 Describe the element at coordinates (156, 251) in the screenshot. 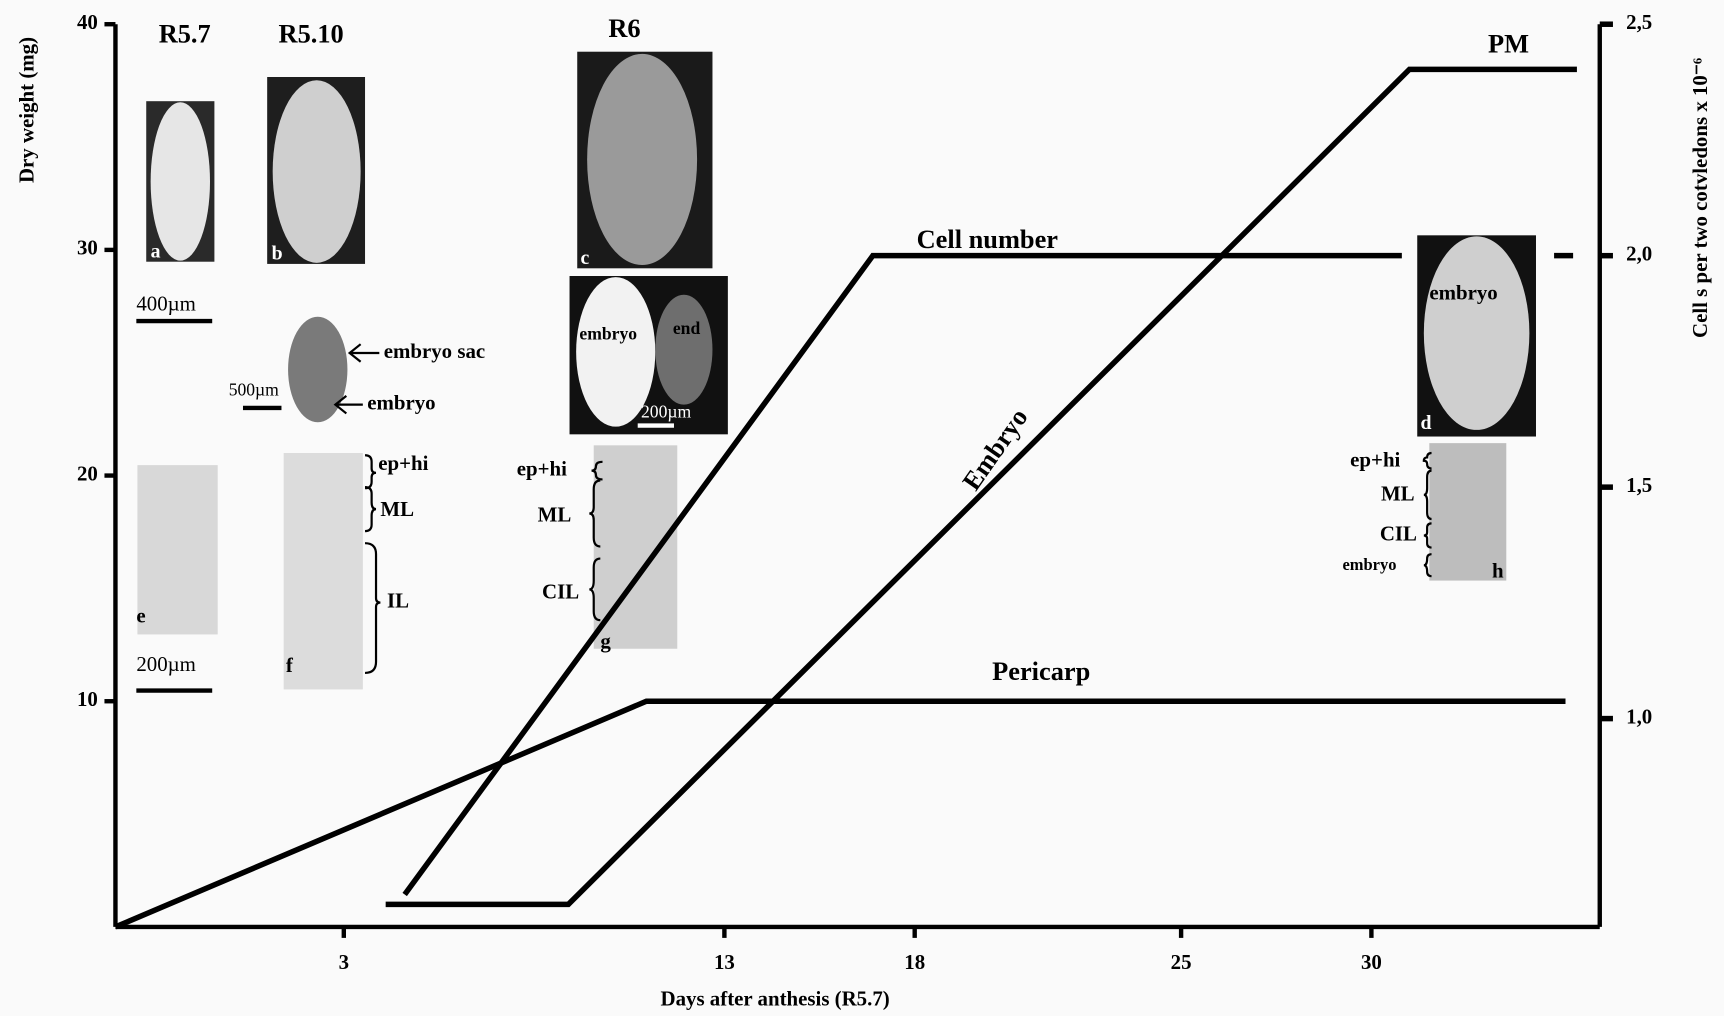

I see `panel-letter: a` at that location.